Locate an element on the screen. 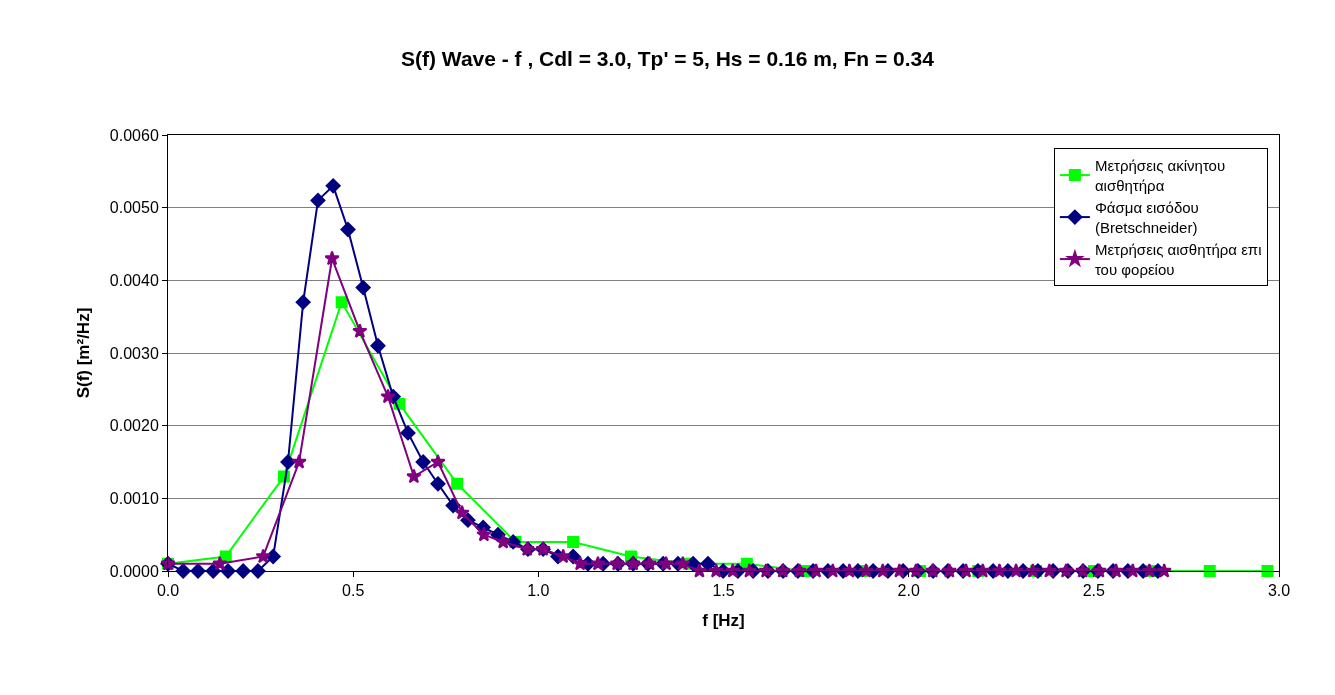  y-tick-label: 0.0030 is located at coordinates (134, 353).